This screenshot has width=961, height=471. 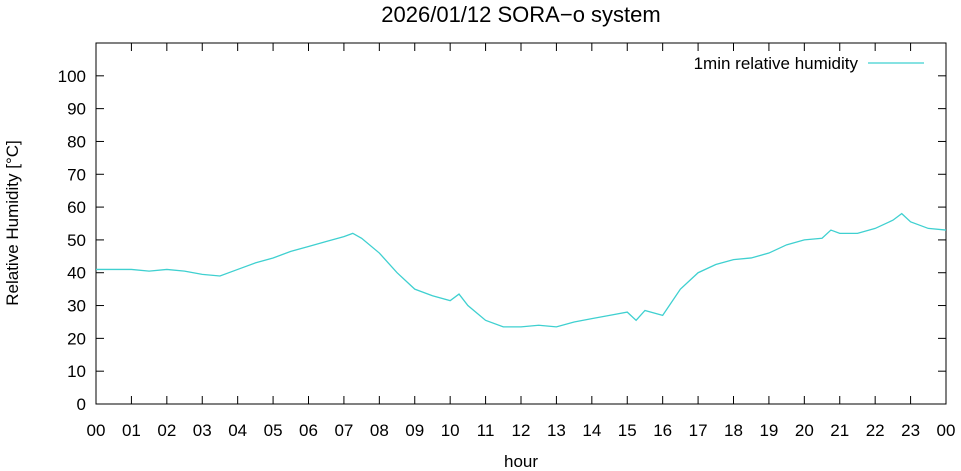 What do you see at coordinates (76, 306) in the screenshot?
I see `y-tick-label: 30` at bounding box center [76, 306].